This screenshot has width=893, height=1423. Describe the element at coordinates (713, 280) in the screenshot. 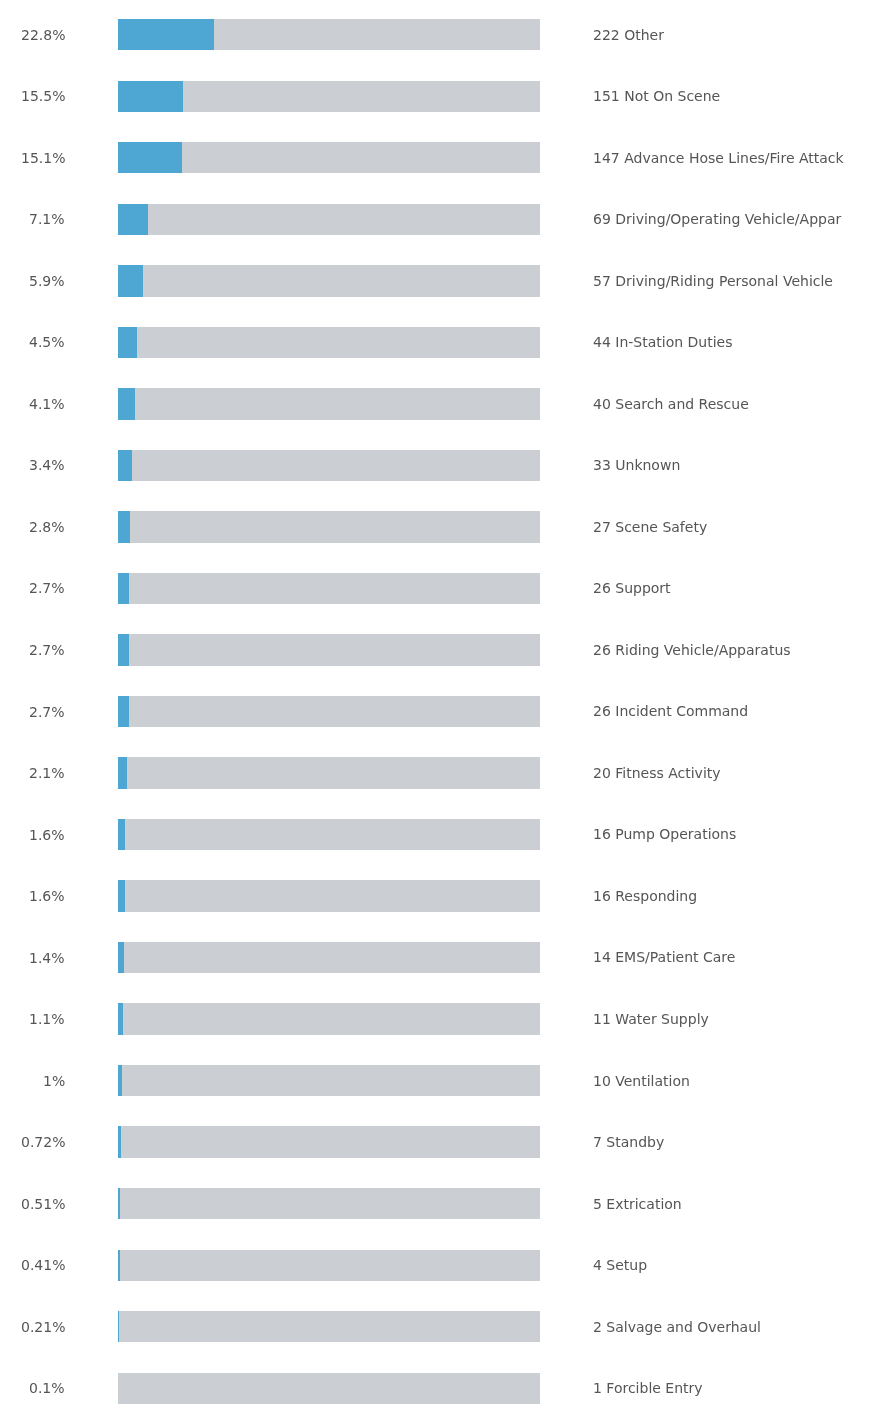

I see `y-tick-label: 57 Driving/Riding Personal Vehicle` at that location.